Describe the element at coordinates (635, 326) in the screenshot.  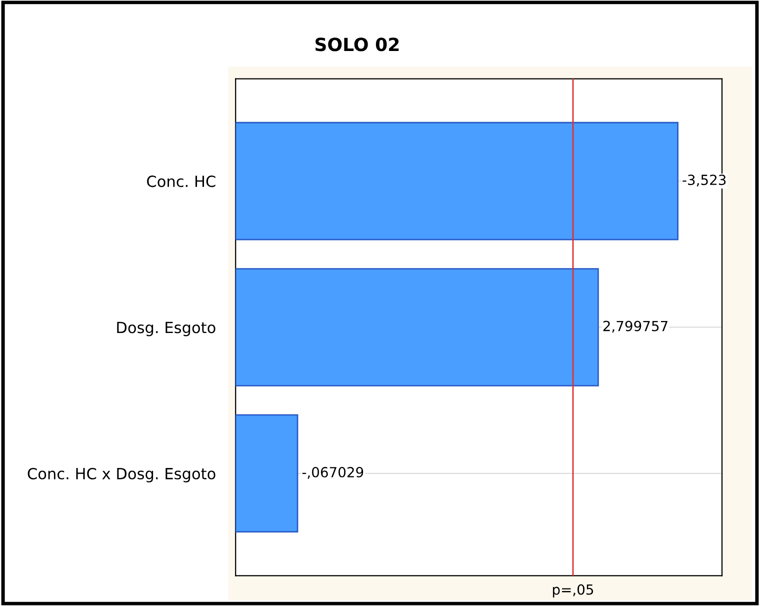
I see `annotation: 2,799757` at that location.